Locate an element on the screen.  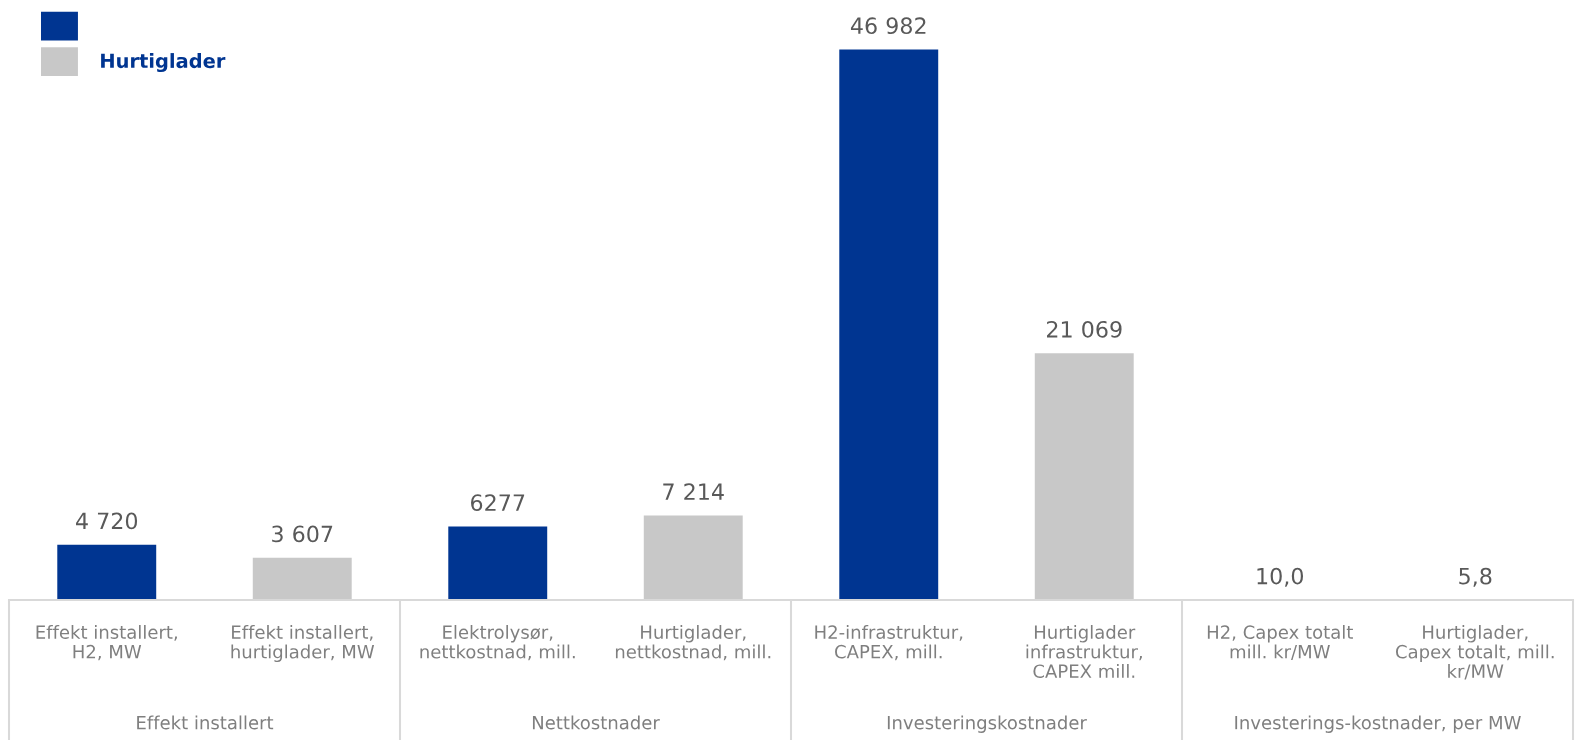
data-label: 21 069 is located at coordinates (1084, 329).